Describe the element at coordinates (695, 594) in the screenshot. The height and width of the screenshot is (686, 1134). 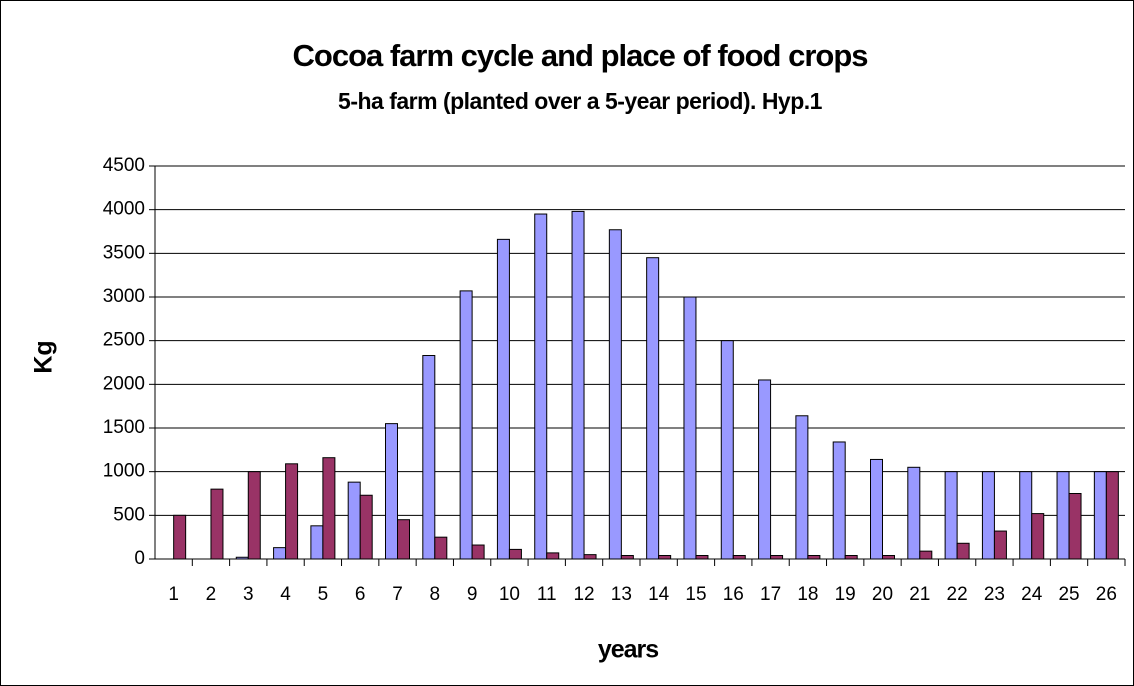
I see `x-tick-label: 15` at that location.